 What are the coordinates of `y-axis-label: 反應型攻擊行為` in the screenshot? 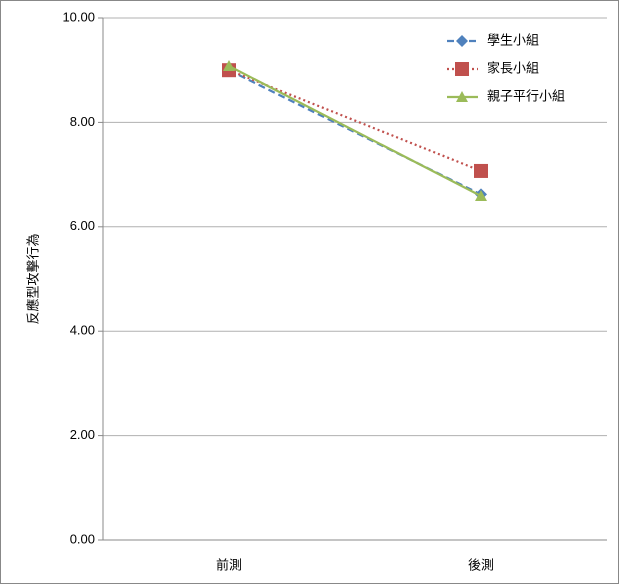 It's located at (32, 278).